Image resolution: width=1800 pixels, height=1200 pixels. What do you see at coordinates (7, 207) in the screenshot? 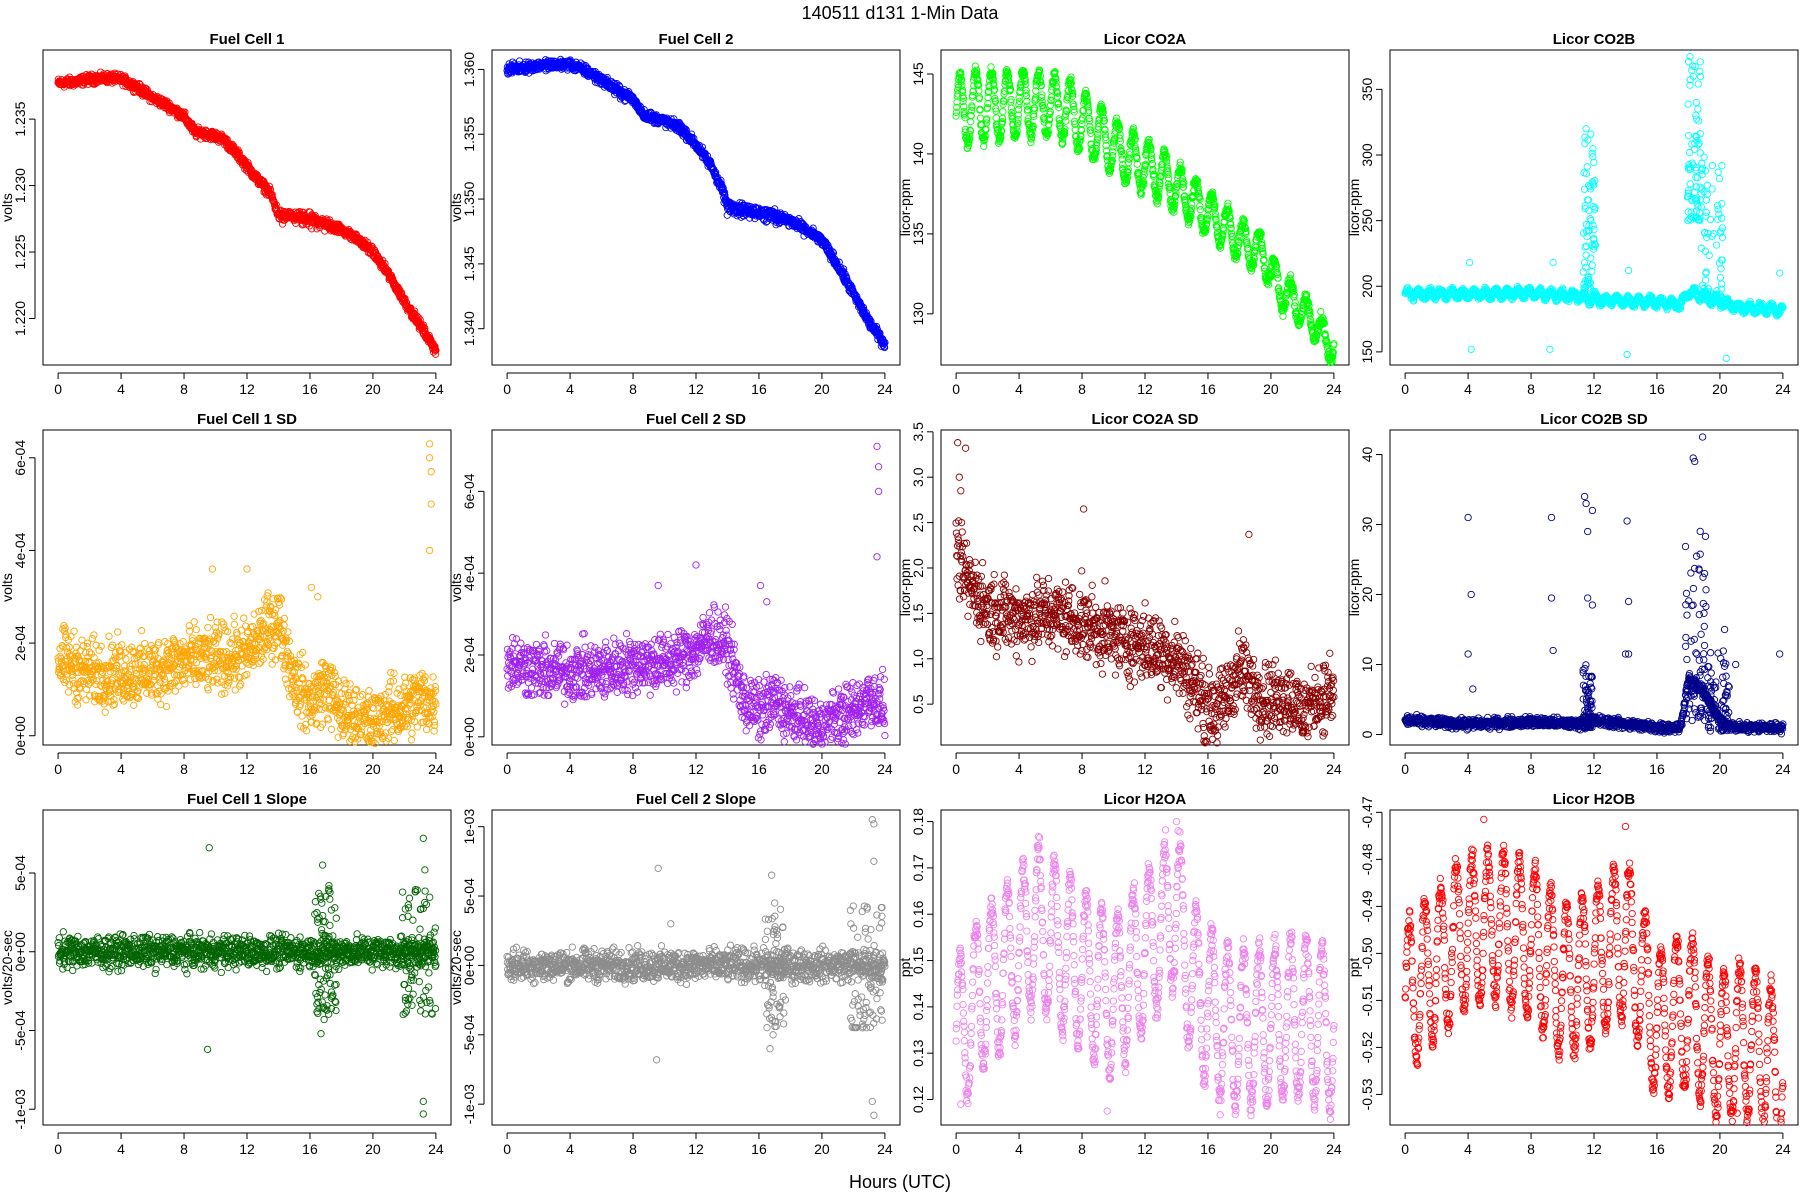
I see `y-axis-label: volts` at bounding box center [7, 207].